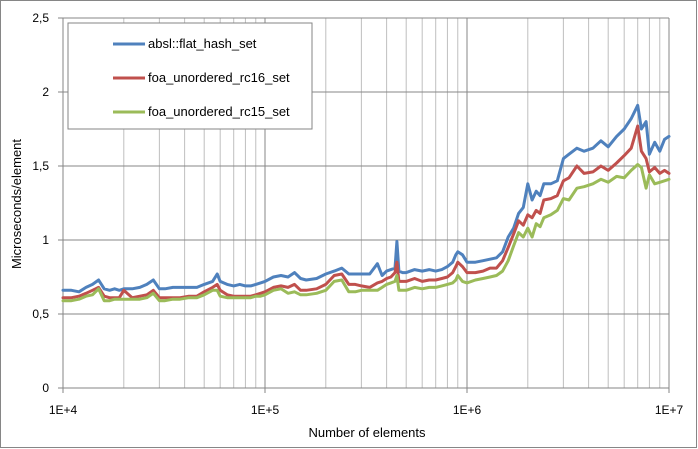  What do you see at coordinates (63, 410) in the screenshot?
I see `x-tick-label: 1E+4` at bounding box center [63, 410].